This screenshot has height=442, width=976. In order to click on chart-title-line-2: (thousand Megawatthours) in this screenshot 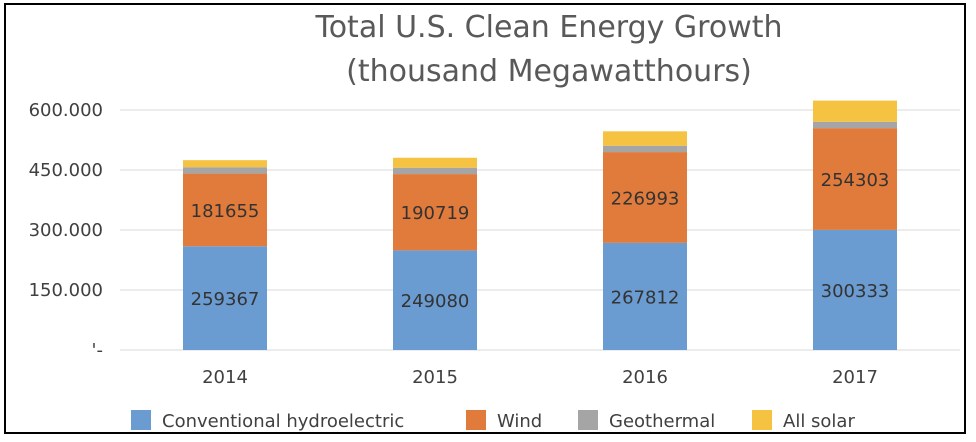, I will do `click(549, 71)`.